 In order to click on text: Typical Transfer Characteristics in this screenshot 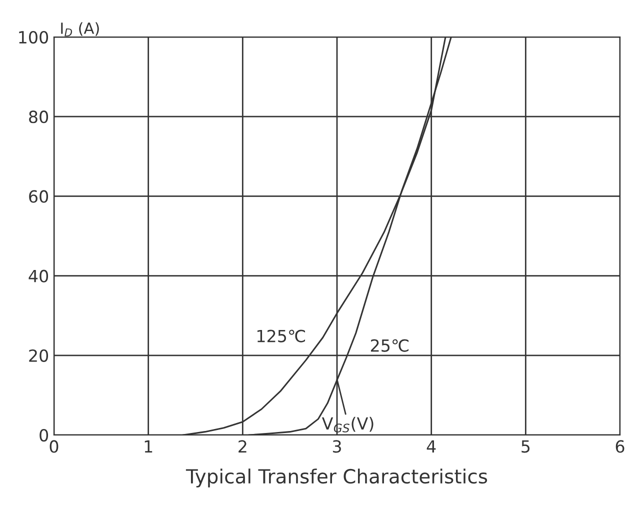, I will do `click(337, 478)`.